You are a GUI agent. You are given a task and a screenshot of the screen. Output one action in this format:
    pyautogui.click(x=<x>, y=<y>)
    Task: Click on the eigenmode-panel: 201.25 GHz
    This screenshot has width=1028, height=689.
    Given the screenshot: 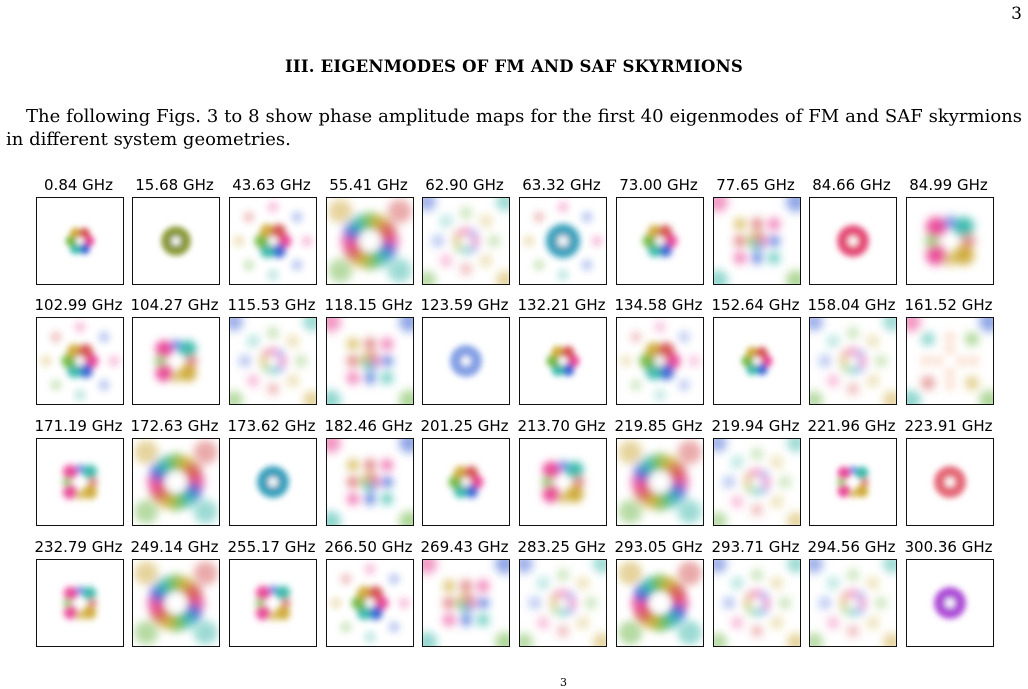 What is the action you would take?
    pyautogui.click(x=464, y=473)
    